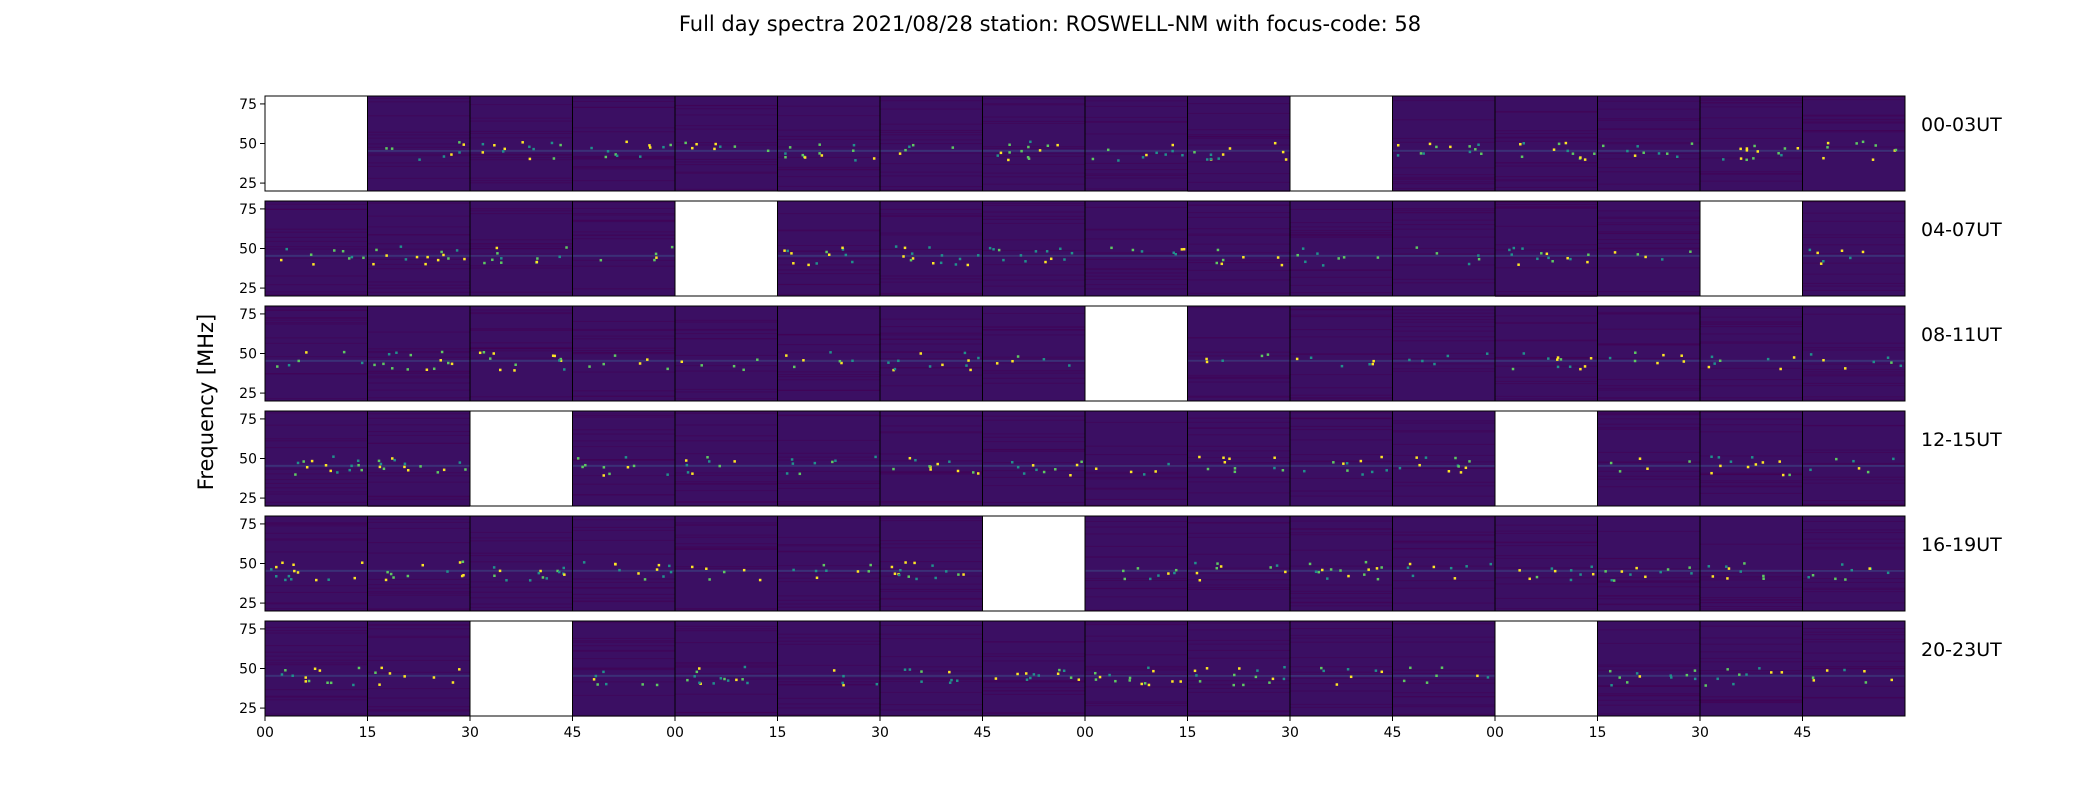 This screenshot has width=2100, height=800. Describe the element at coordinates (1961, 125) in the screenshot. I see `row-time-label: 00-03UT` at that location.